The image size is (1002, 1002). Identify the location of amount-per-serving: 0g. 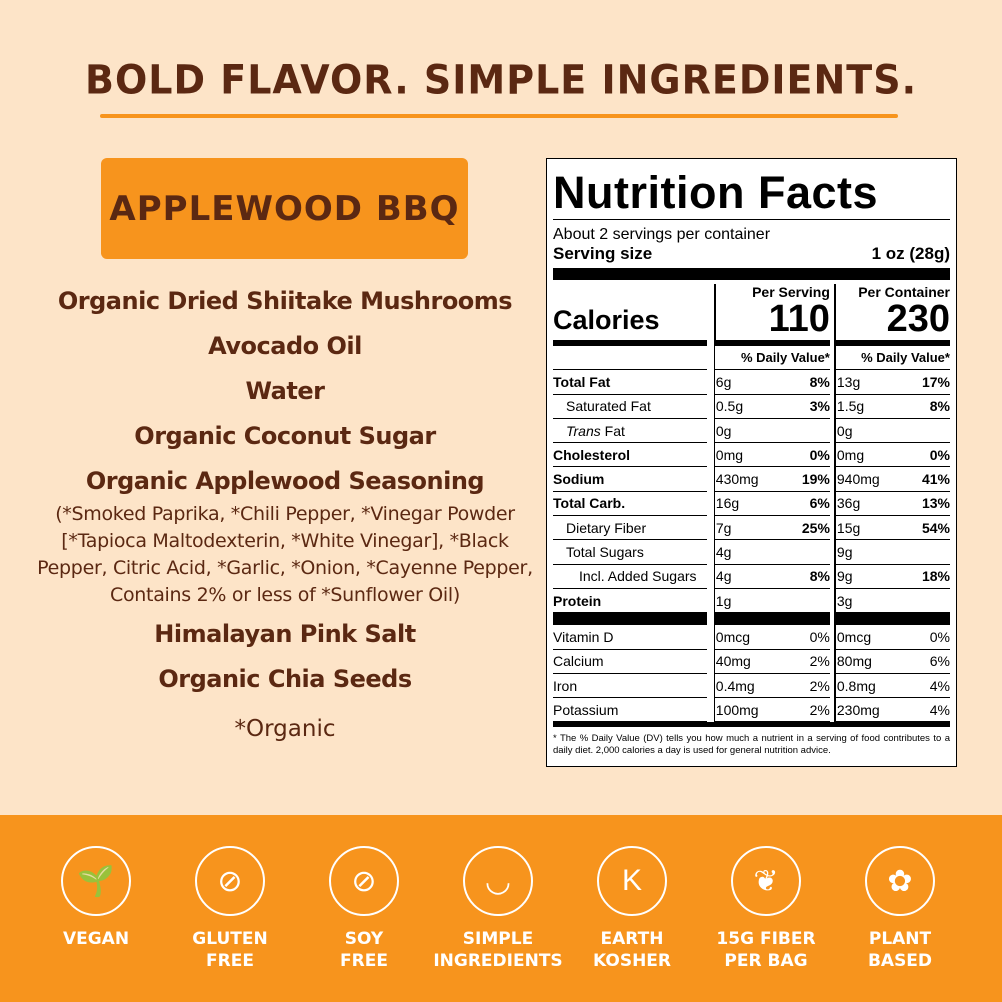
(723, 430).